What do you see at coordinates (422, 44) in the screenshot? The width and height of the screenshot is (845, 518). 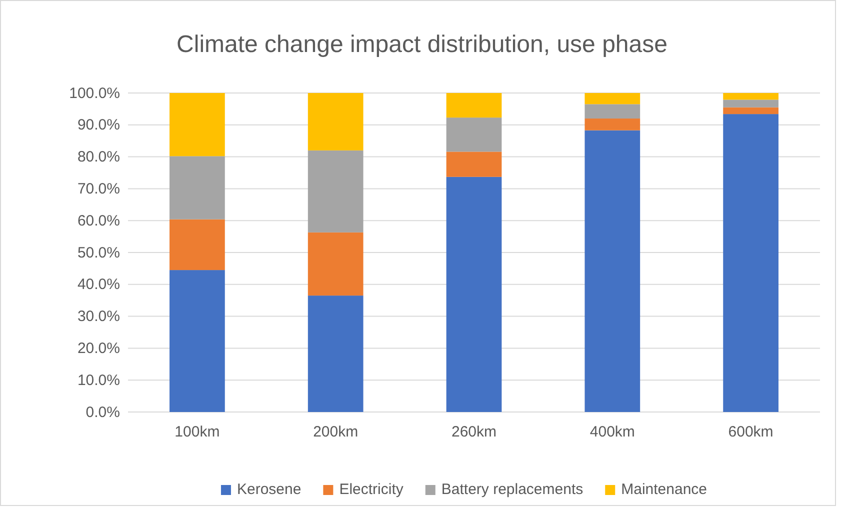 I see `chart-title: Climate change impact distribution, use phase` at bounding box center [422, 44].